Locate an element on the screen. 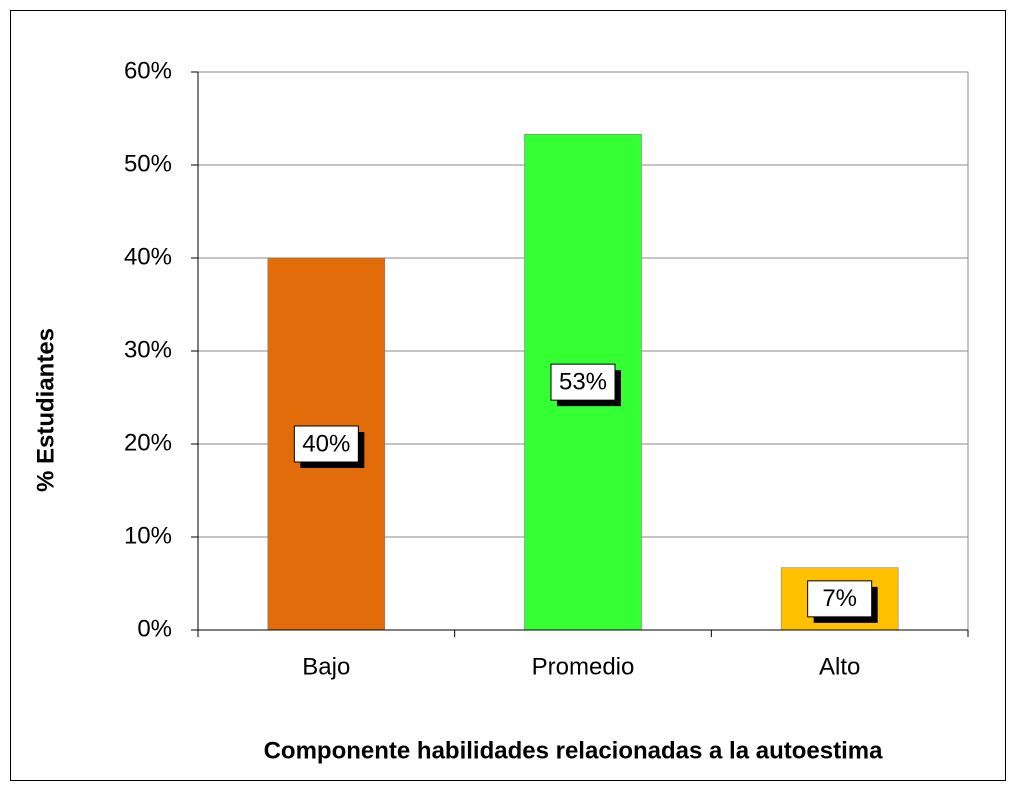 This screenshot has width=1016, height=791. x-tick-label: Alto is located at coordinates (839, 666).